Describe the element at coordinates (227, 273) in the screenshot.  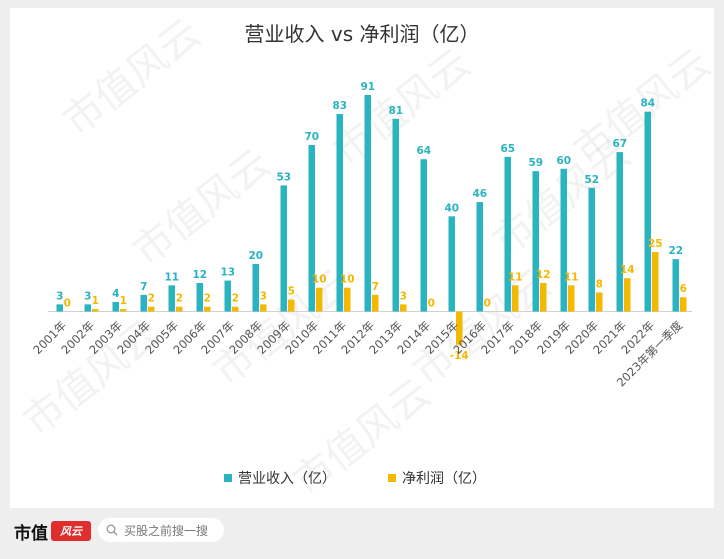
I see `revenue-data-label: 13` at that location.